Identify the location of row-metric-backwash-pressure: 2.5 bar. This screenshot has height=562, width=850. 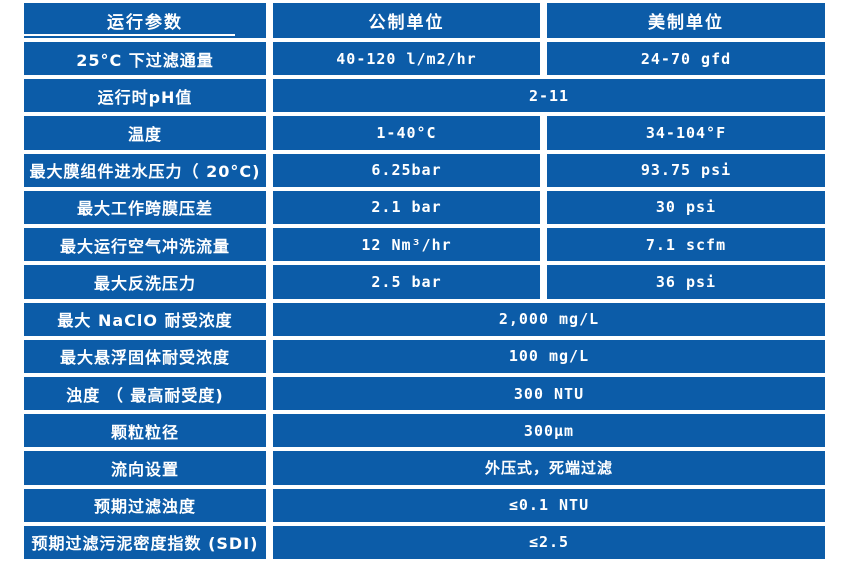
(406, 282).